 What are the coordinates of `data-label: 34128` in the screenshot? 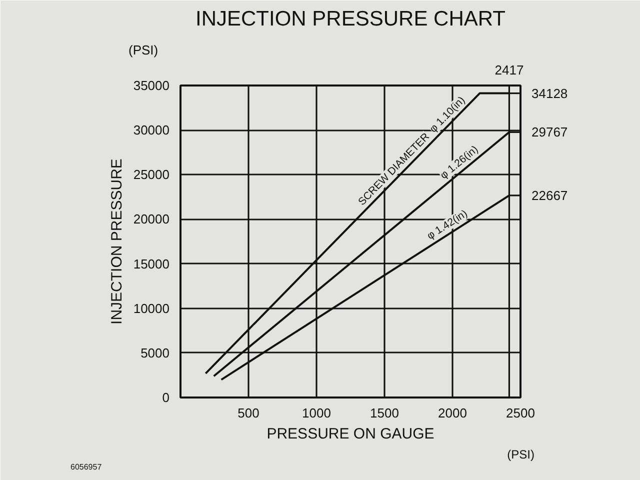 It's located at (550, 93).